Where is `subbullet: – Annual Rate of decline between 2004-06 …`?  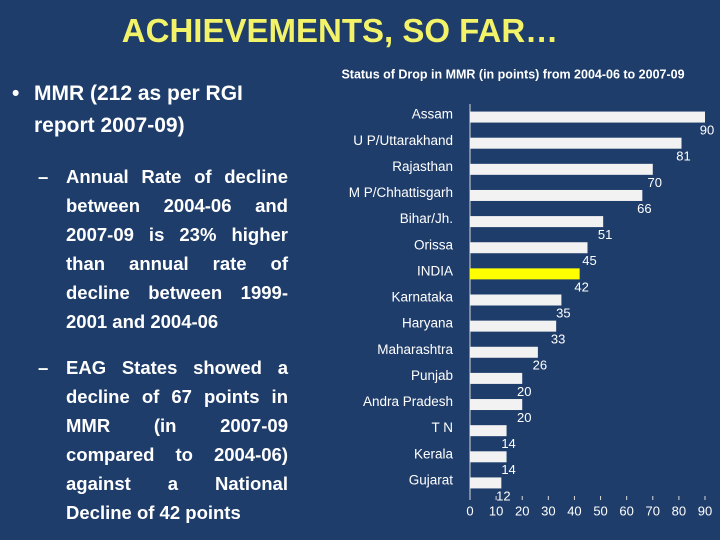
subbullet: – Annual Rate of decline between 2004-06 … is located at coordinates (163, 249).